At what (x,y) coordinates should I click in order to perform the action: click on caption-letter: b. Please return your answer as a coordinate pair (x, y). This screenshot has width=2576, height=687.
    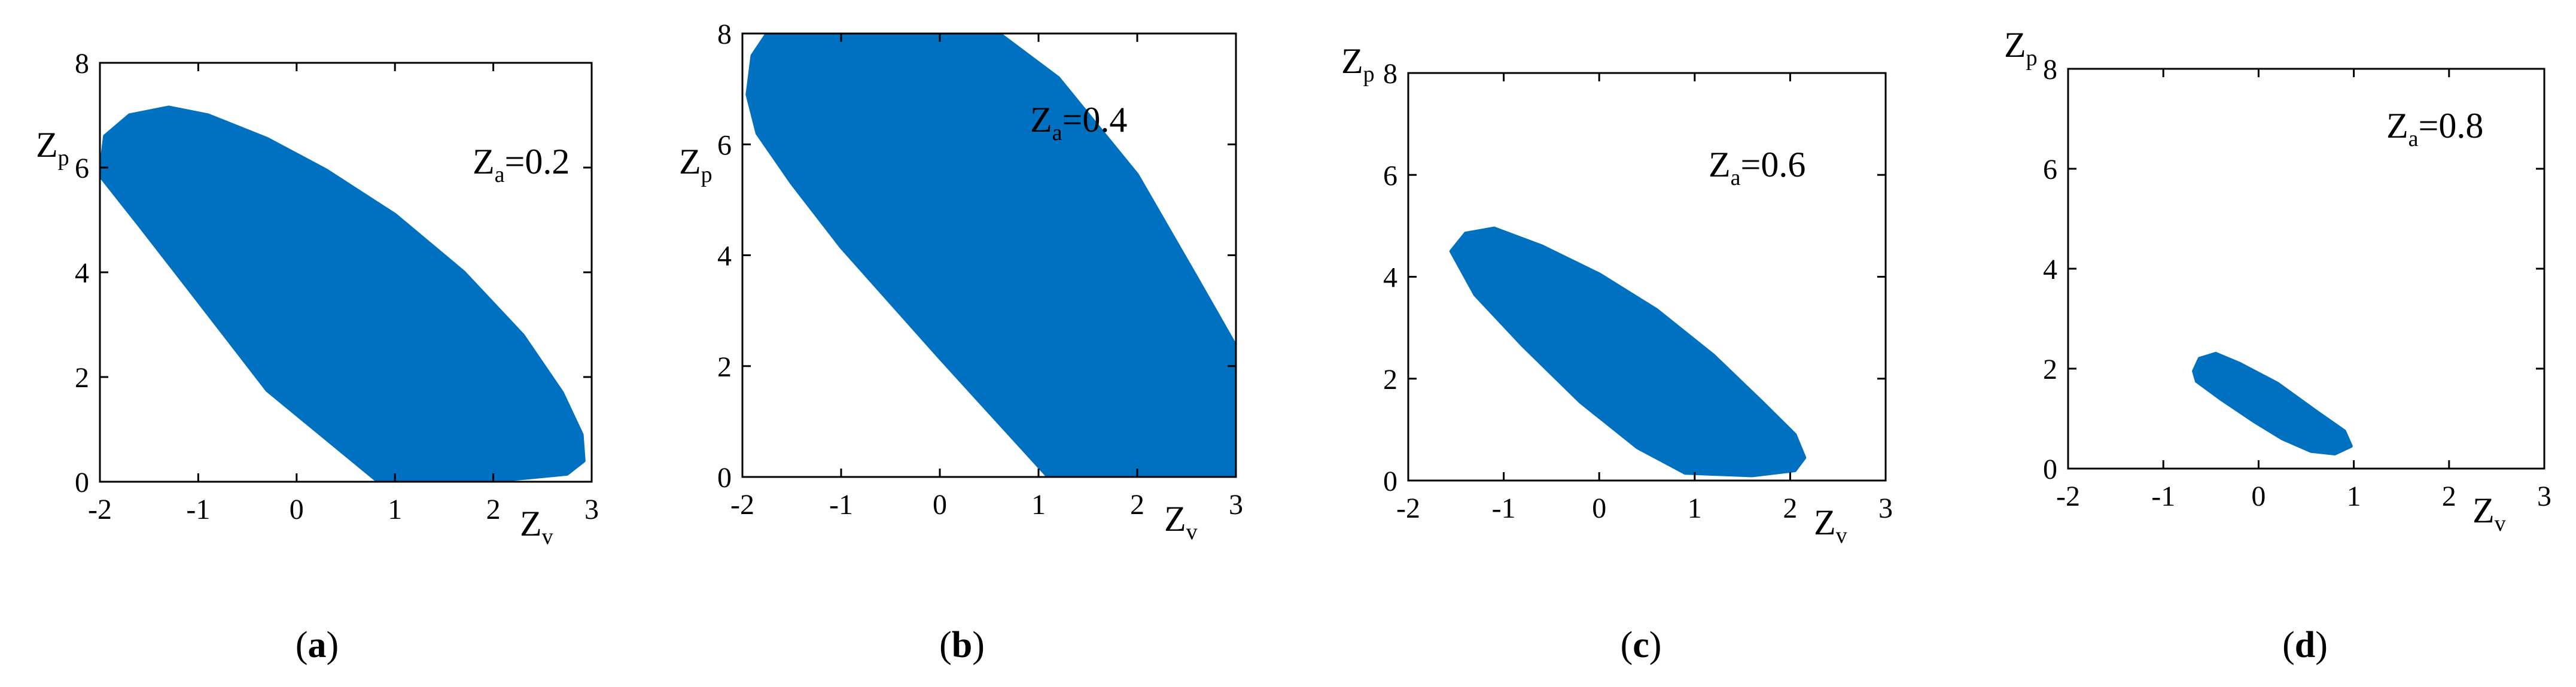
    Looking at the image, I should click on (962, 645).